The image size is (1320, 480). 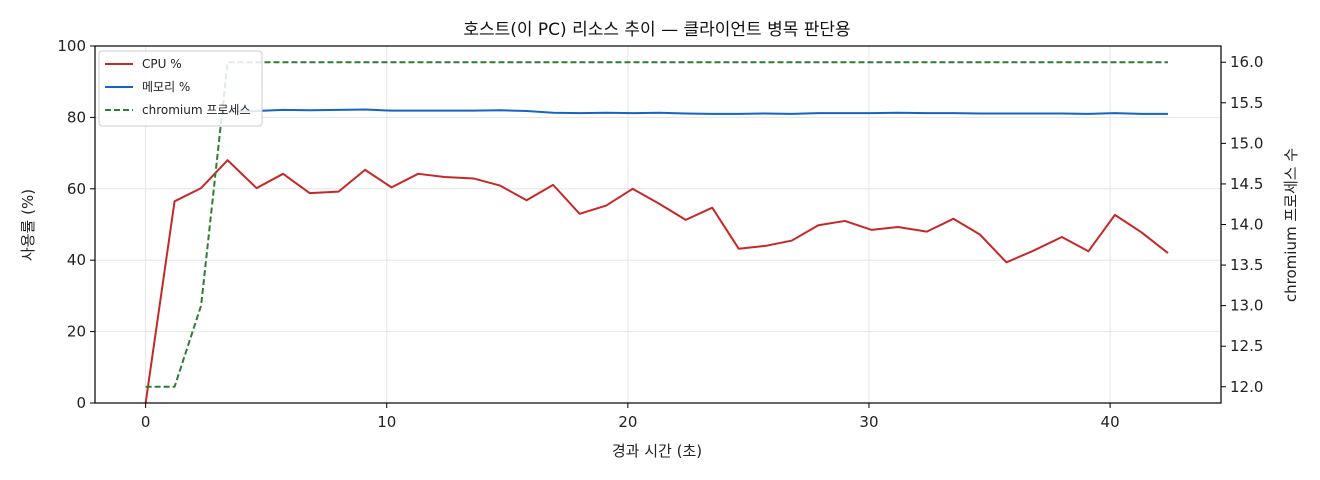 I want to click on y2-tick-label: 13.5, so click(x=1246, y=265).